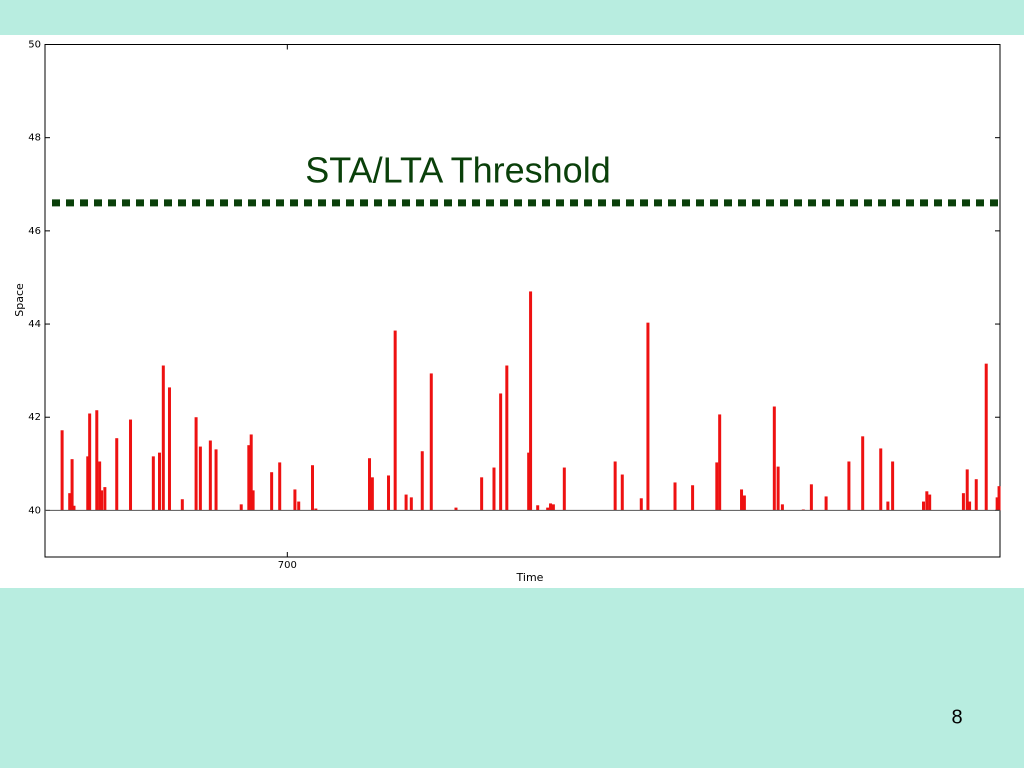 The height and width of the screenshot is (768, 1024). I want to click on x-tick-label: 700, so click(287, 565).